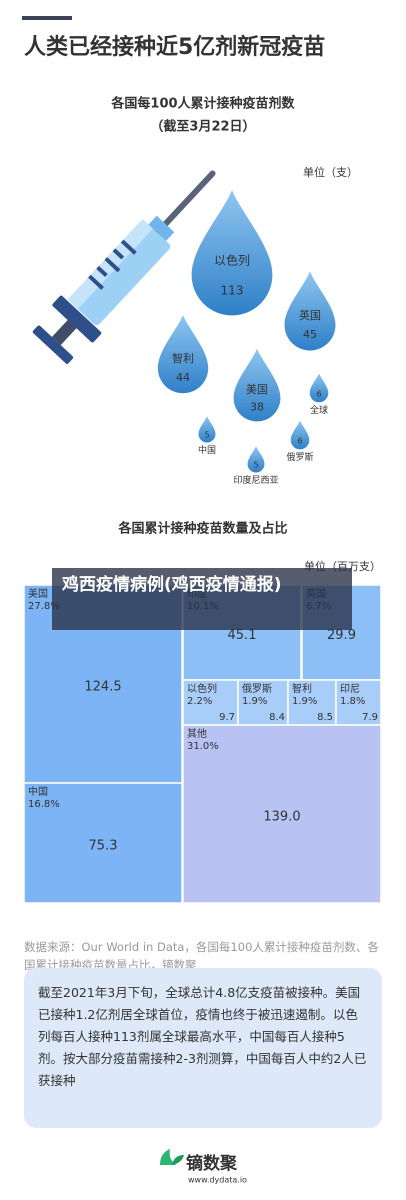 The image size is (406, 1200). What do you see at coordinates (47, 18) in the screenshot?
I see `header-bar` at bounding box center [47, 18].